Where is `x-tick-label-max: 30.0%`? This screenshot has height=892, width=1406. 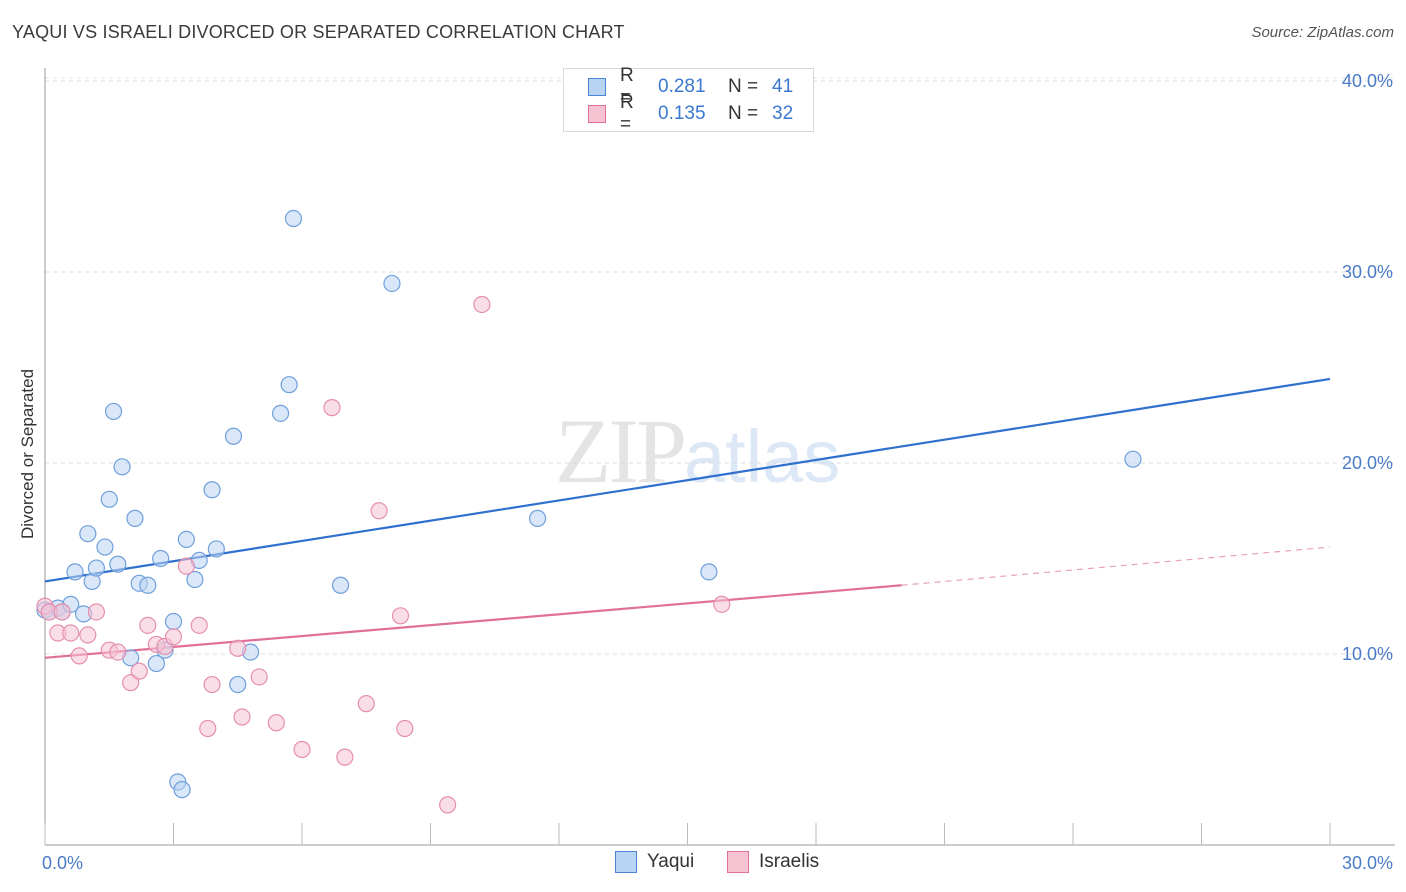
x-tick-label-max: 30.0% is located at coordinates (1367, 863).